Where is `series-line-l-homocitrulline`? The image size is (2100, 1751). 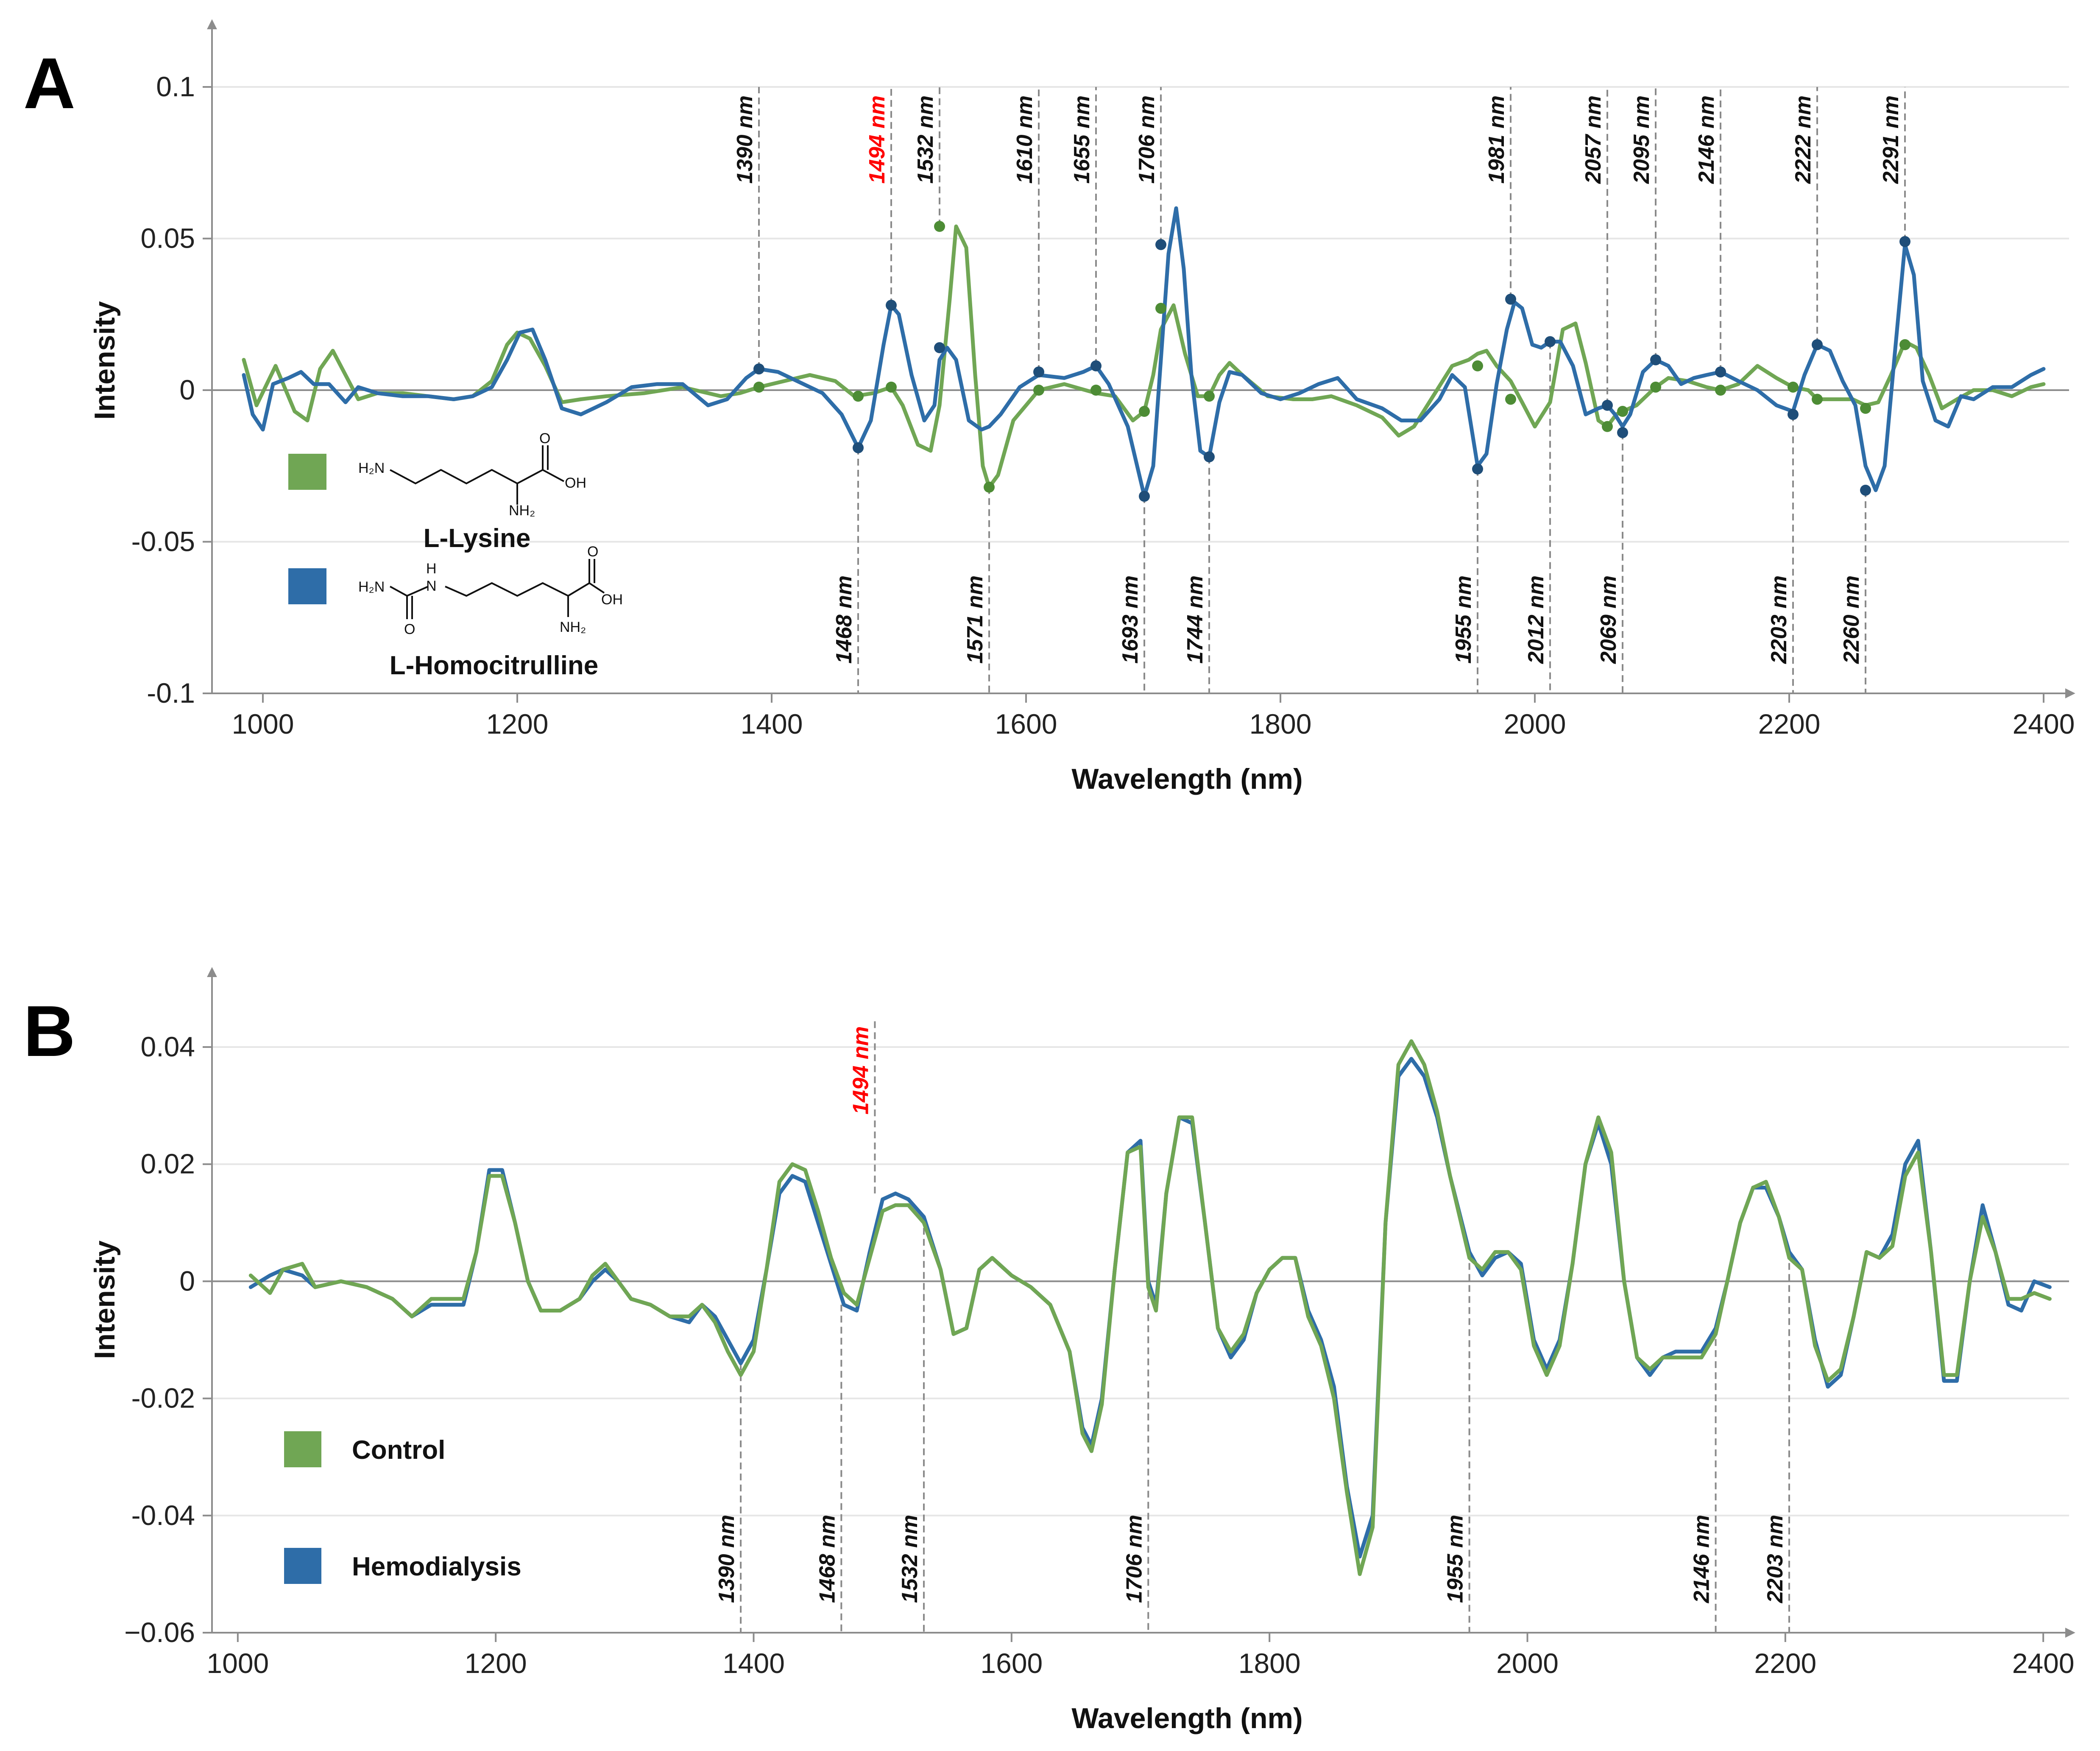
series-line-l-homocitrulline is located at coordinates (1144, 352).